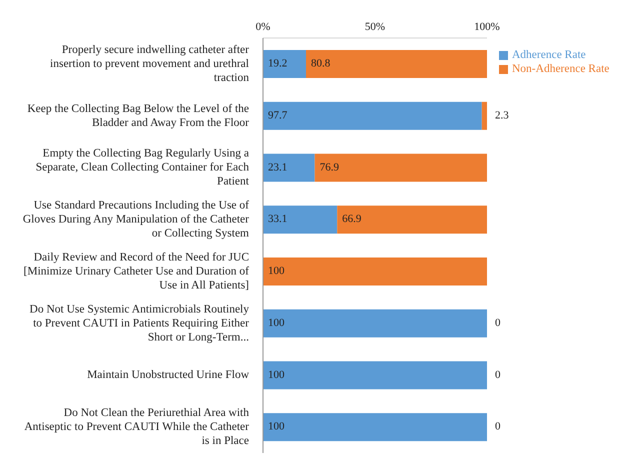  What do you see at coordinates (278, 64) in the screenshot?
I see `data-label: 19.2` at bounding box center [278, 64].